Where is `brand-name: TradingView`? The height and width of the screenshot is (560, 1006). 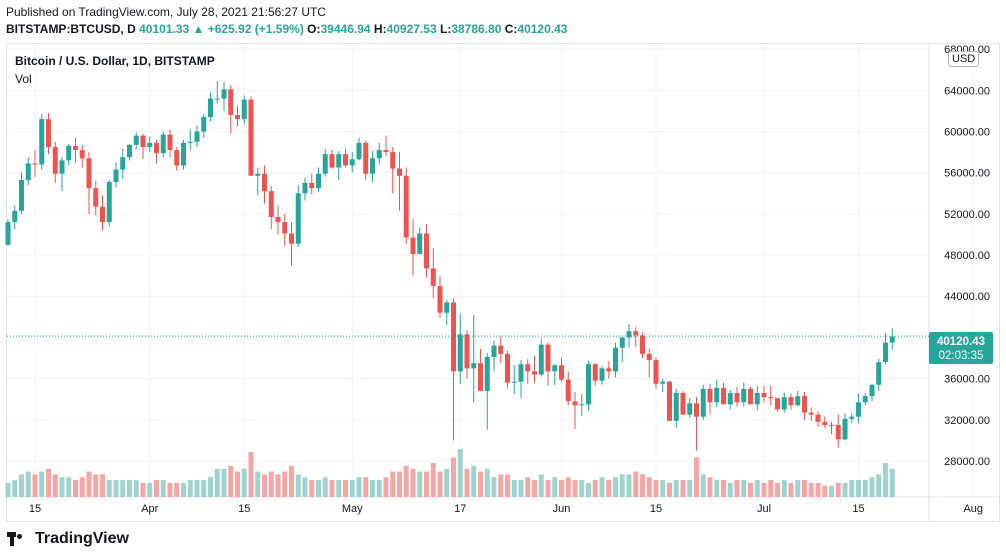
brand-name: TradingView is located at coordinates (82, 538).